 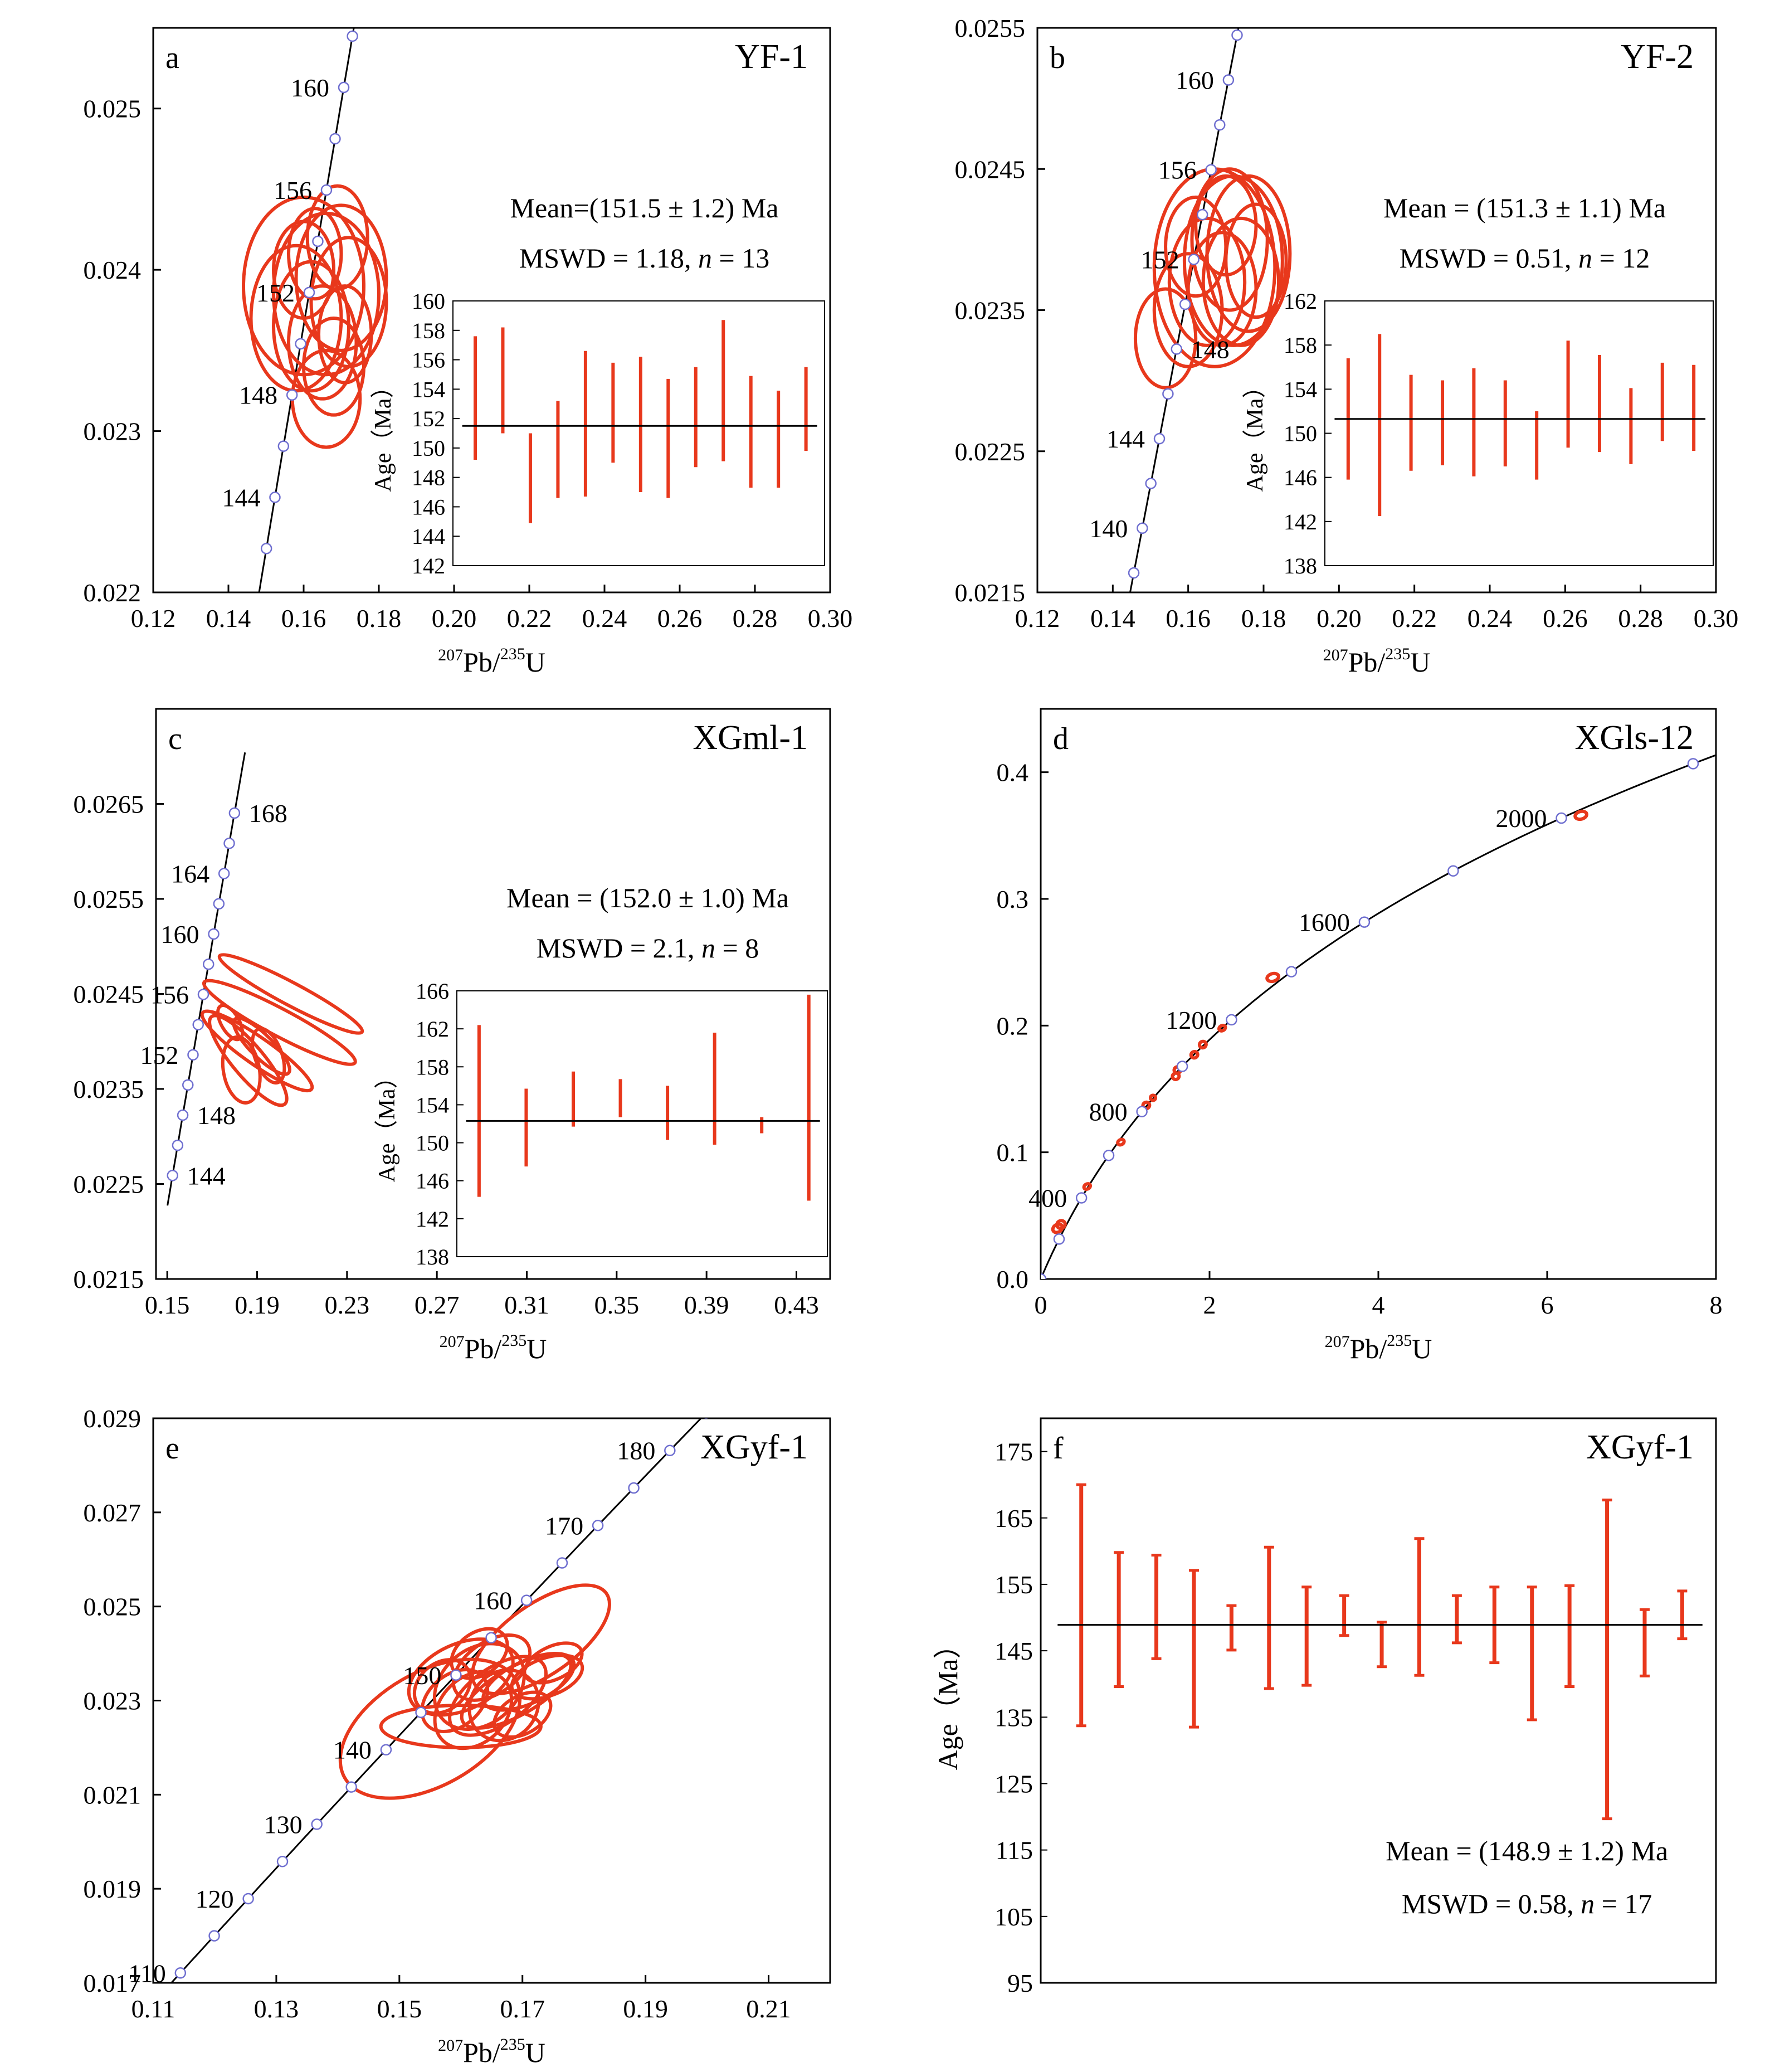 I want to click on age-tick-label: 166, so click(x=432, y=992).